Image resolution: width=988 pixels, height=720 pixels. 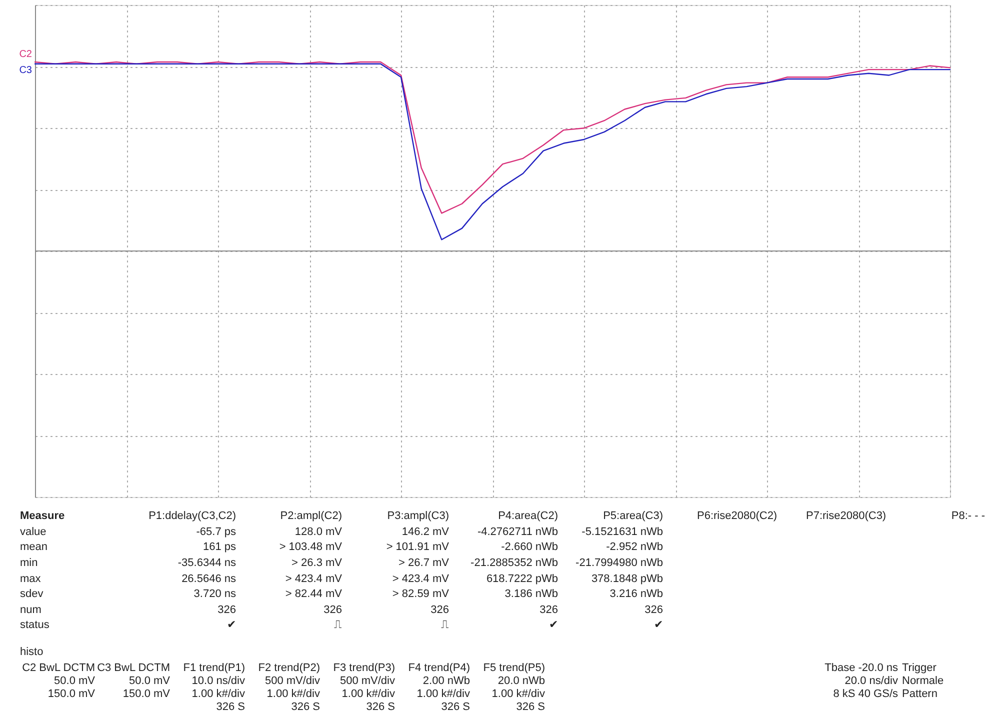 What do you see at coordinates (219, 547) in the screenshot?
I see `text: 161 ps` at bounding box center [219, 547].